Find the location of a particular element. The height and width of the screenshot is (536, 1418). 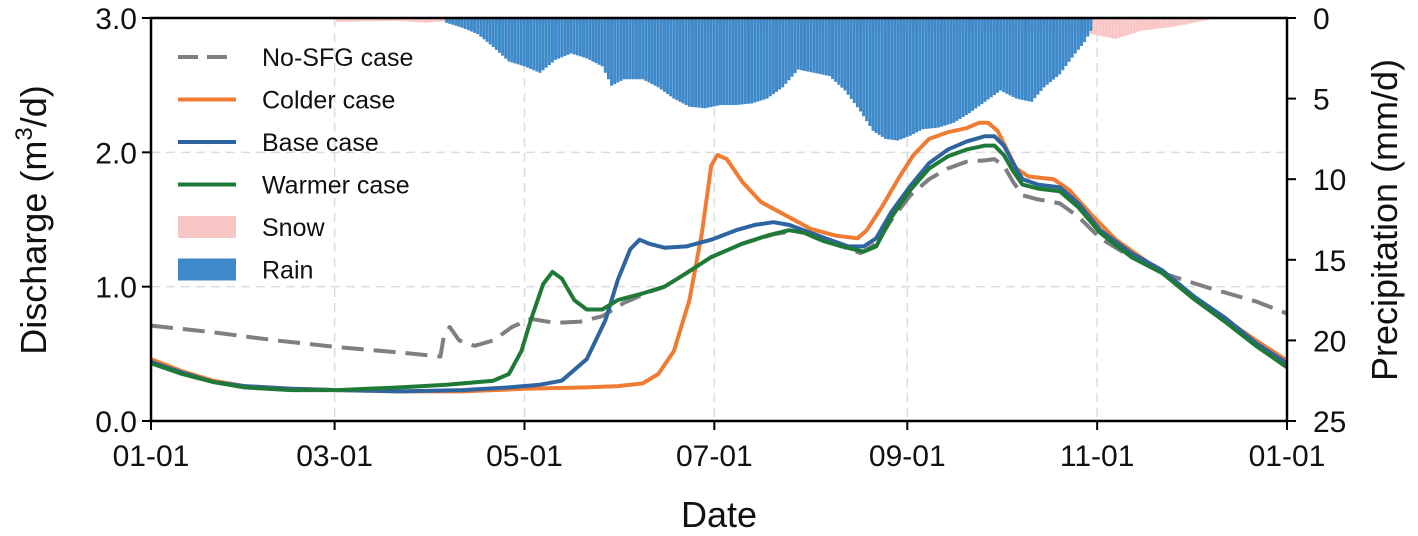

y-axis-title-right: Precipitation (mm/d) is located at coordinates (1384, 220).